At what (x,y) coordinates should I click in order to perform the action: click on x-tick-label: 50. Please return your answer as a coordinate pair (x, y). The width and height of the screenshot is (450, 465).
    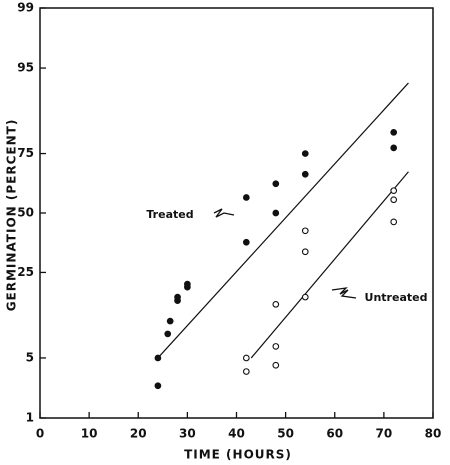
    Looking at the image, I should click on (285, 434).